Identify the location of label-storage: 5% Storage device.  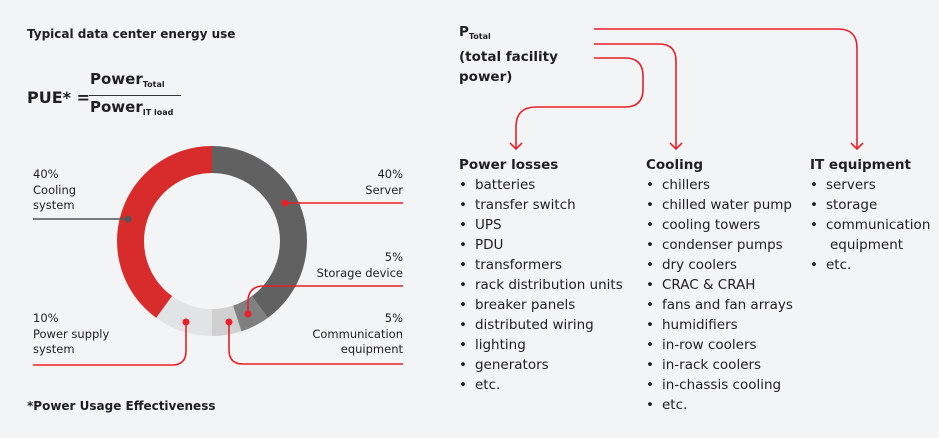
(360, 265).